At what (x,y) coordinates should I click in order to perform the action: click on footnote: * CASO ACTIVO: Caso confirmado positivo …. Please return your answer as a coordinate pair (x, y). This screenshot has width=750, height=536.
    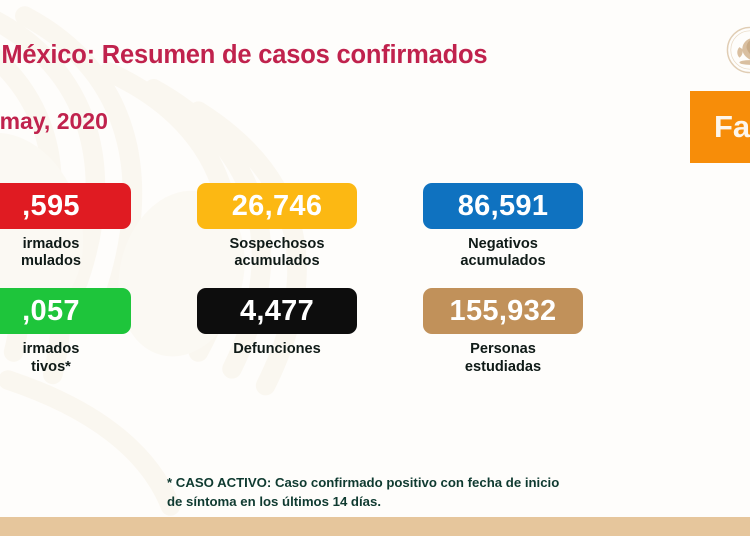
    Looking at the image, I should click on (377, 492).